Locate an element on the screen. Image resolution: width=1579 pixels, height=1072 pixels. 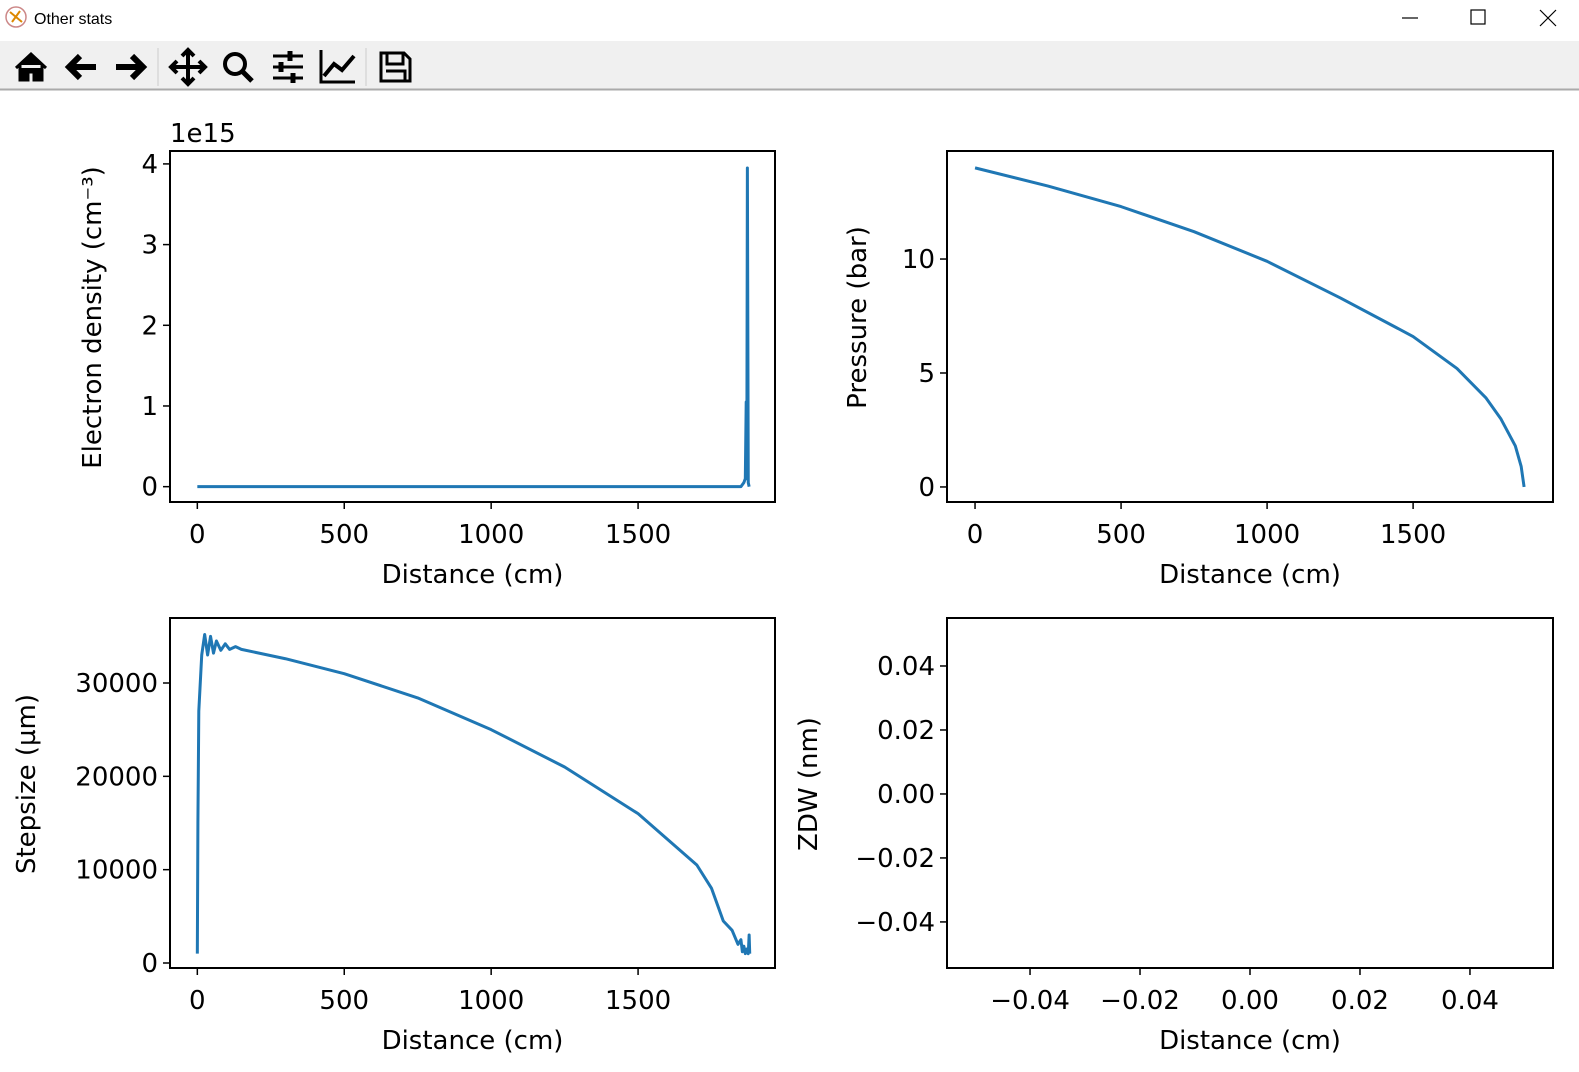
toolbar is located at coordinates (789, 65).